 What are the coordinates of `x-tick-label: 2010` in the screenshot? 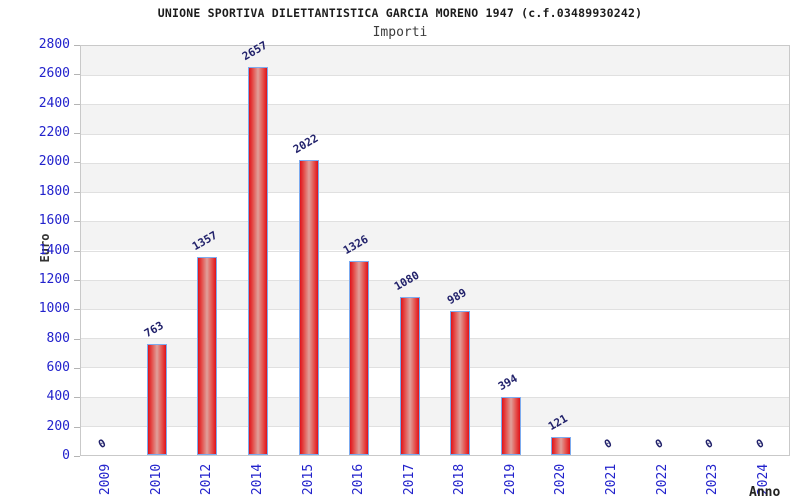 It's located at (157, 479).